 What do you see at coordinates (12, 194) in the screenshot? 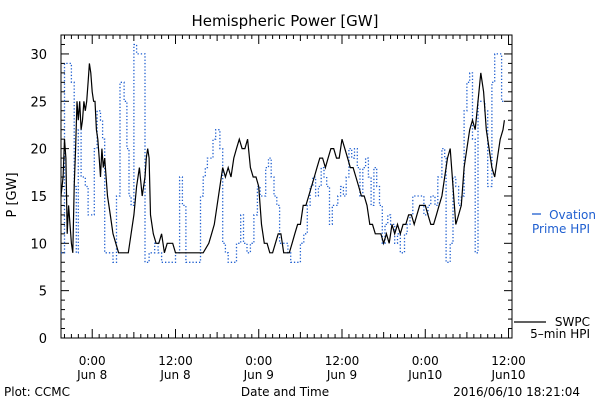
I see `y-axis-label: P [GW]` at bounding box center [12, 194].